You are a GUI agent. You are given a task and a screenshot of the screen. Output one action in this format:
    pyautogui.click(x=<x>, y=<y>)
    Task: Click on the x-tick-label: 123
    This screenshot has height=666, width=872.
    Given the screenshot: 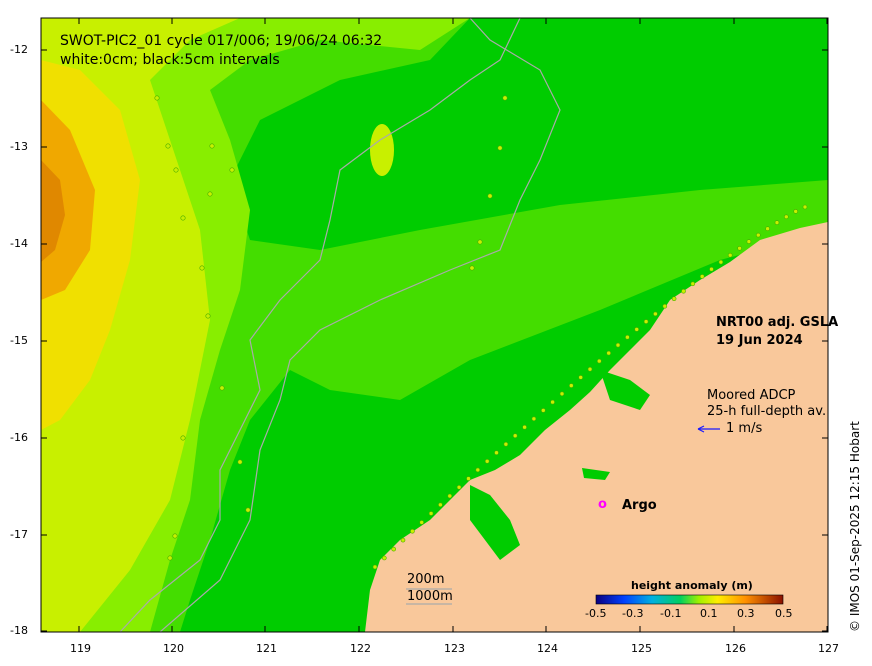 What is the action you would take?
    pyautogui.click(x=454, y=648)
    